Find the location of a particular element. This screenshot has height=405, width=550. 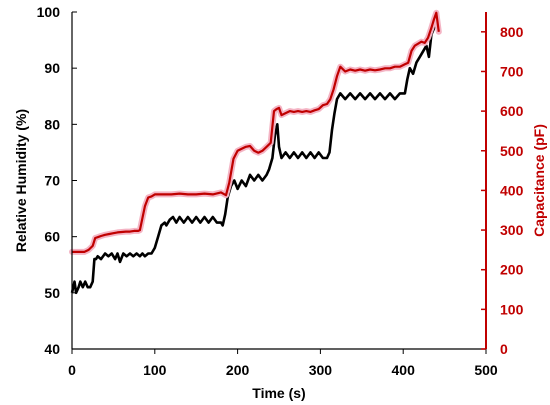

right-y-tick-label: 200 is located at coordinates (512, 270).